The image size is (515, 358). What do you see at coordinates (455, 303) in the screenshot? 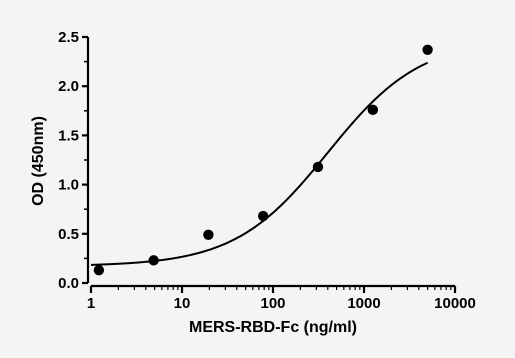
I see `x-tick-label: 10000` at bounding box center [455, 303].